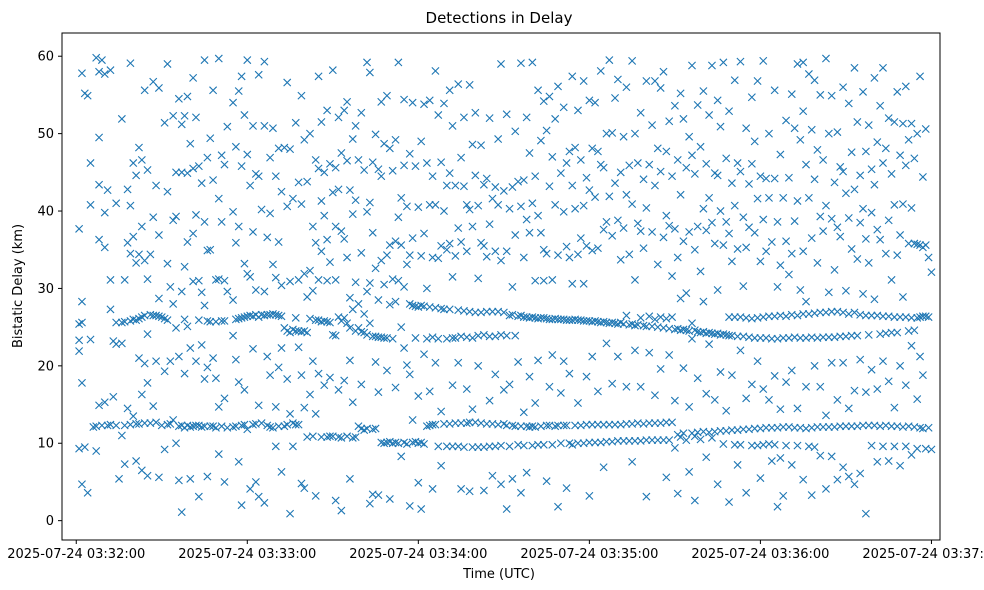  I want to click on y-axis-title: Bistatic Delay (km), so click(18, 286).